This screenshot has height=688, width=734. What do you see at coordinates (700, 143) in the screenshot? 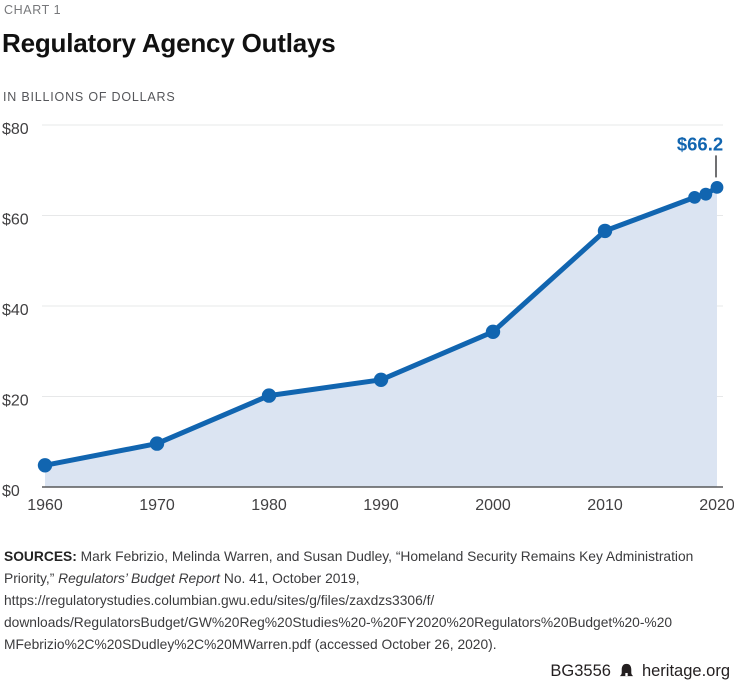
I see `annotation-label: $66.2` at bounding box center [700, 143].